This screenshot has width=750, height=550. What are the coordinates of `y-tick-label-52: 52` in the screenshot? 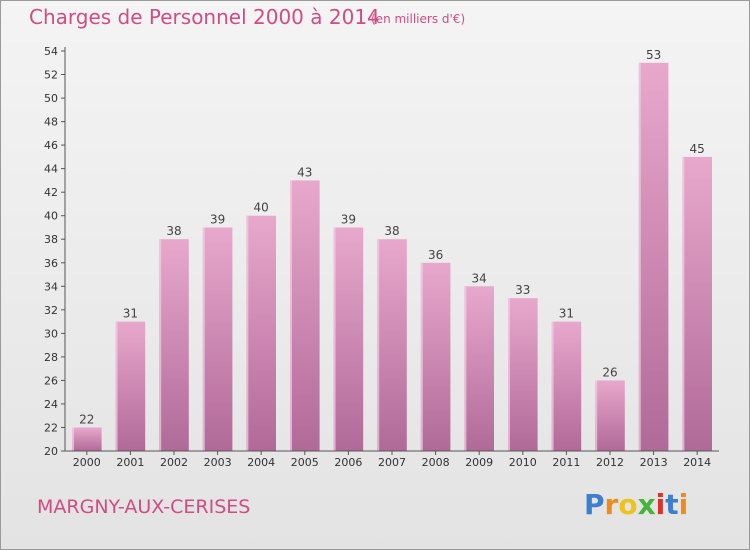 It's located at (51, 75).